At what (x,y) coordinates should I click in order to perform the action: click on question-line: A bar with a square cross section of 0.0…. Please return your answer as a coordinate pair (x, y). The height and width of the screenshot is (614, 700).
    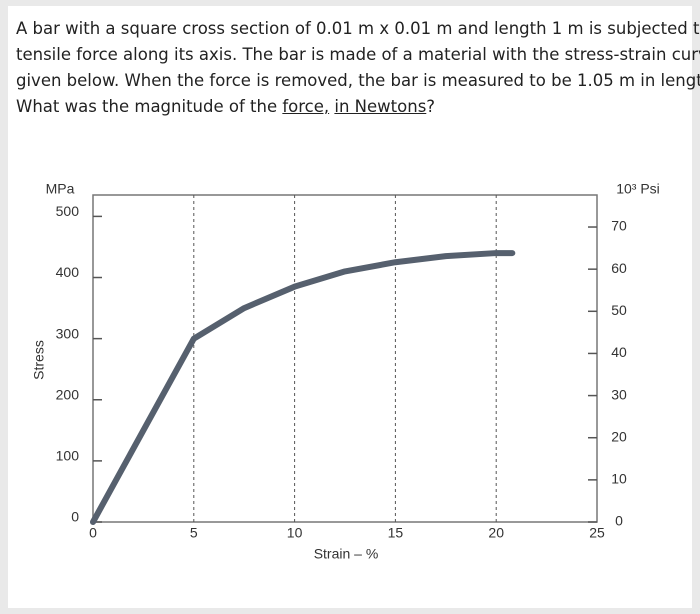
    Looking at the image, I should click on (358, 28).